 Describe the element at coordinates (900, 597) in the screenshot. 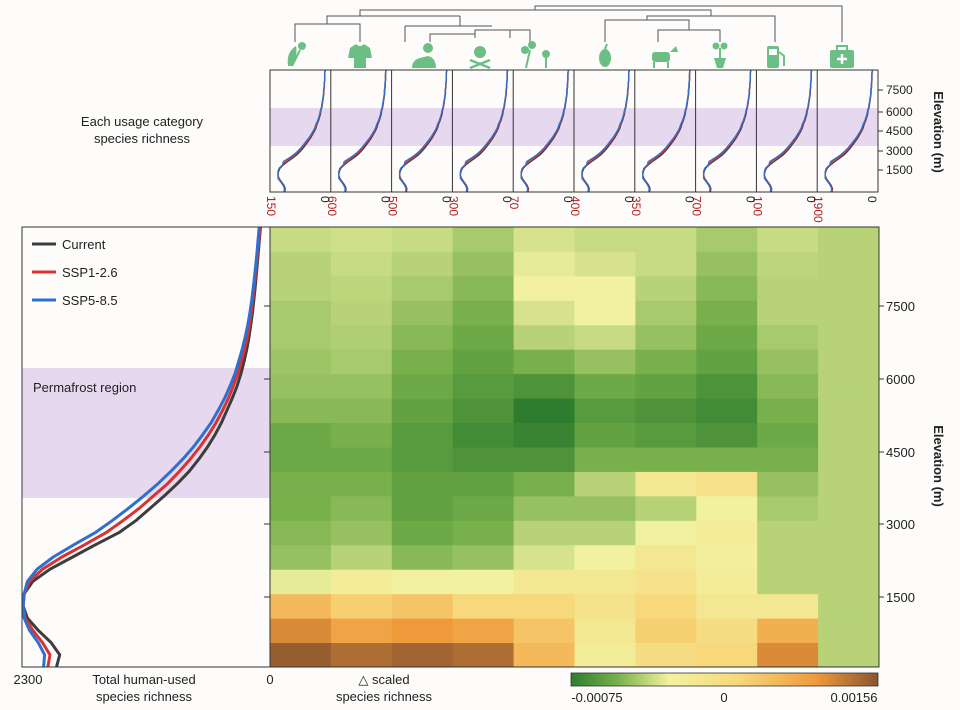

I see `heatmap-ytick-1500: 1500` at that location.